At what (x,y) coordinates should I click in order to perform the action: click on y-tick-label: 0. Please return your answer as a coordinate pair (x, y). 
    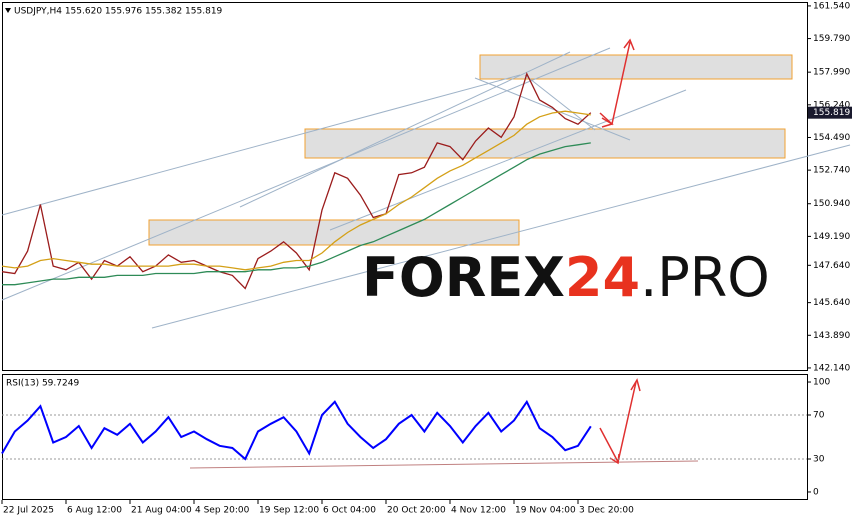
    Looking at the image, I should click on (816, 492).